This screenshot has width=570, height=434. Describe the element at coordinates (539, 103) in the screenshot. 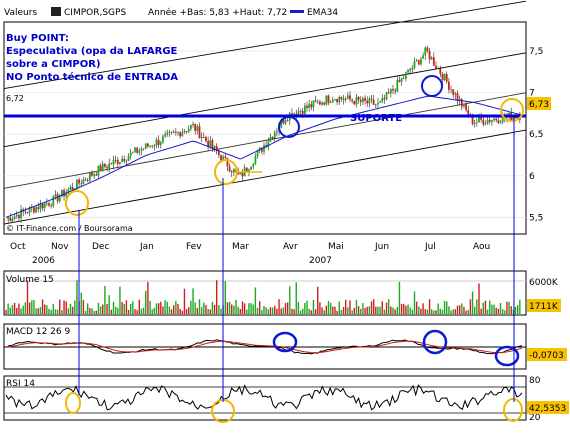

I see `support-value-box` at that location.